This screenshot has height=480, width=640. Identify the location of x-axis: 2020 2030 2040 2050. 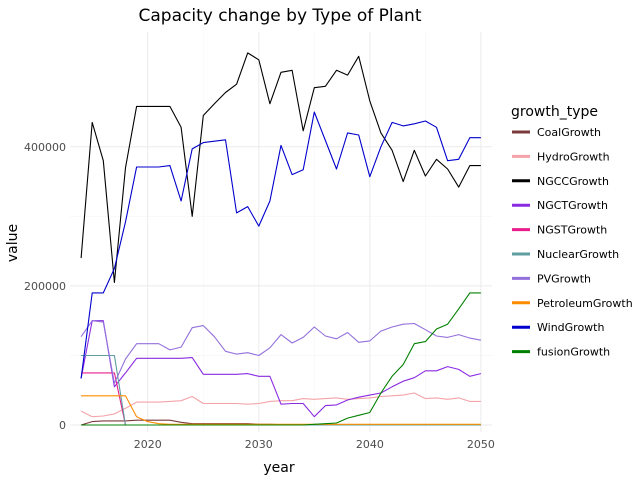
(314, 444).